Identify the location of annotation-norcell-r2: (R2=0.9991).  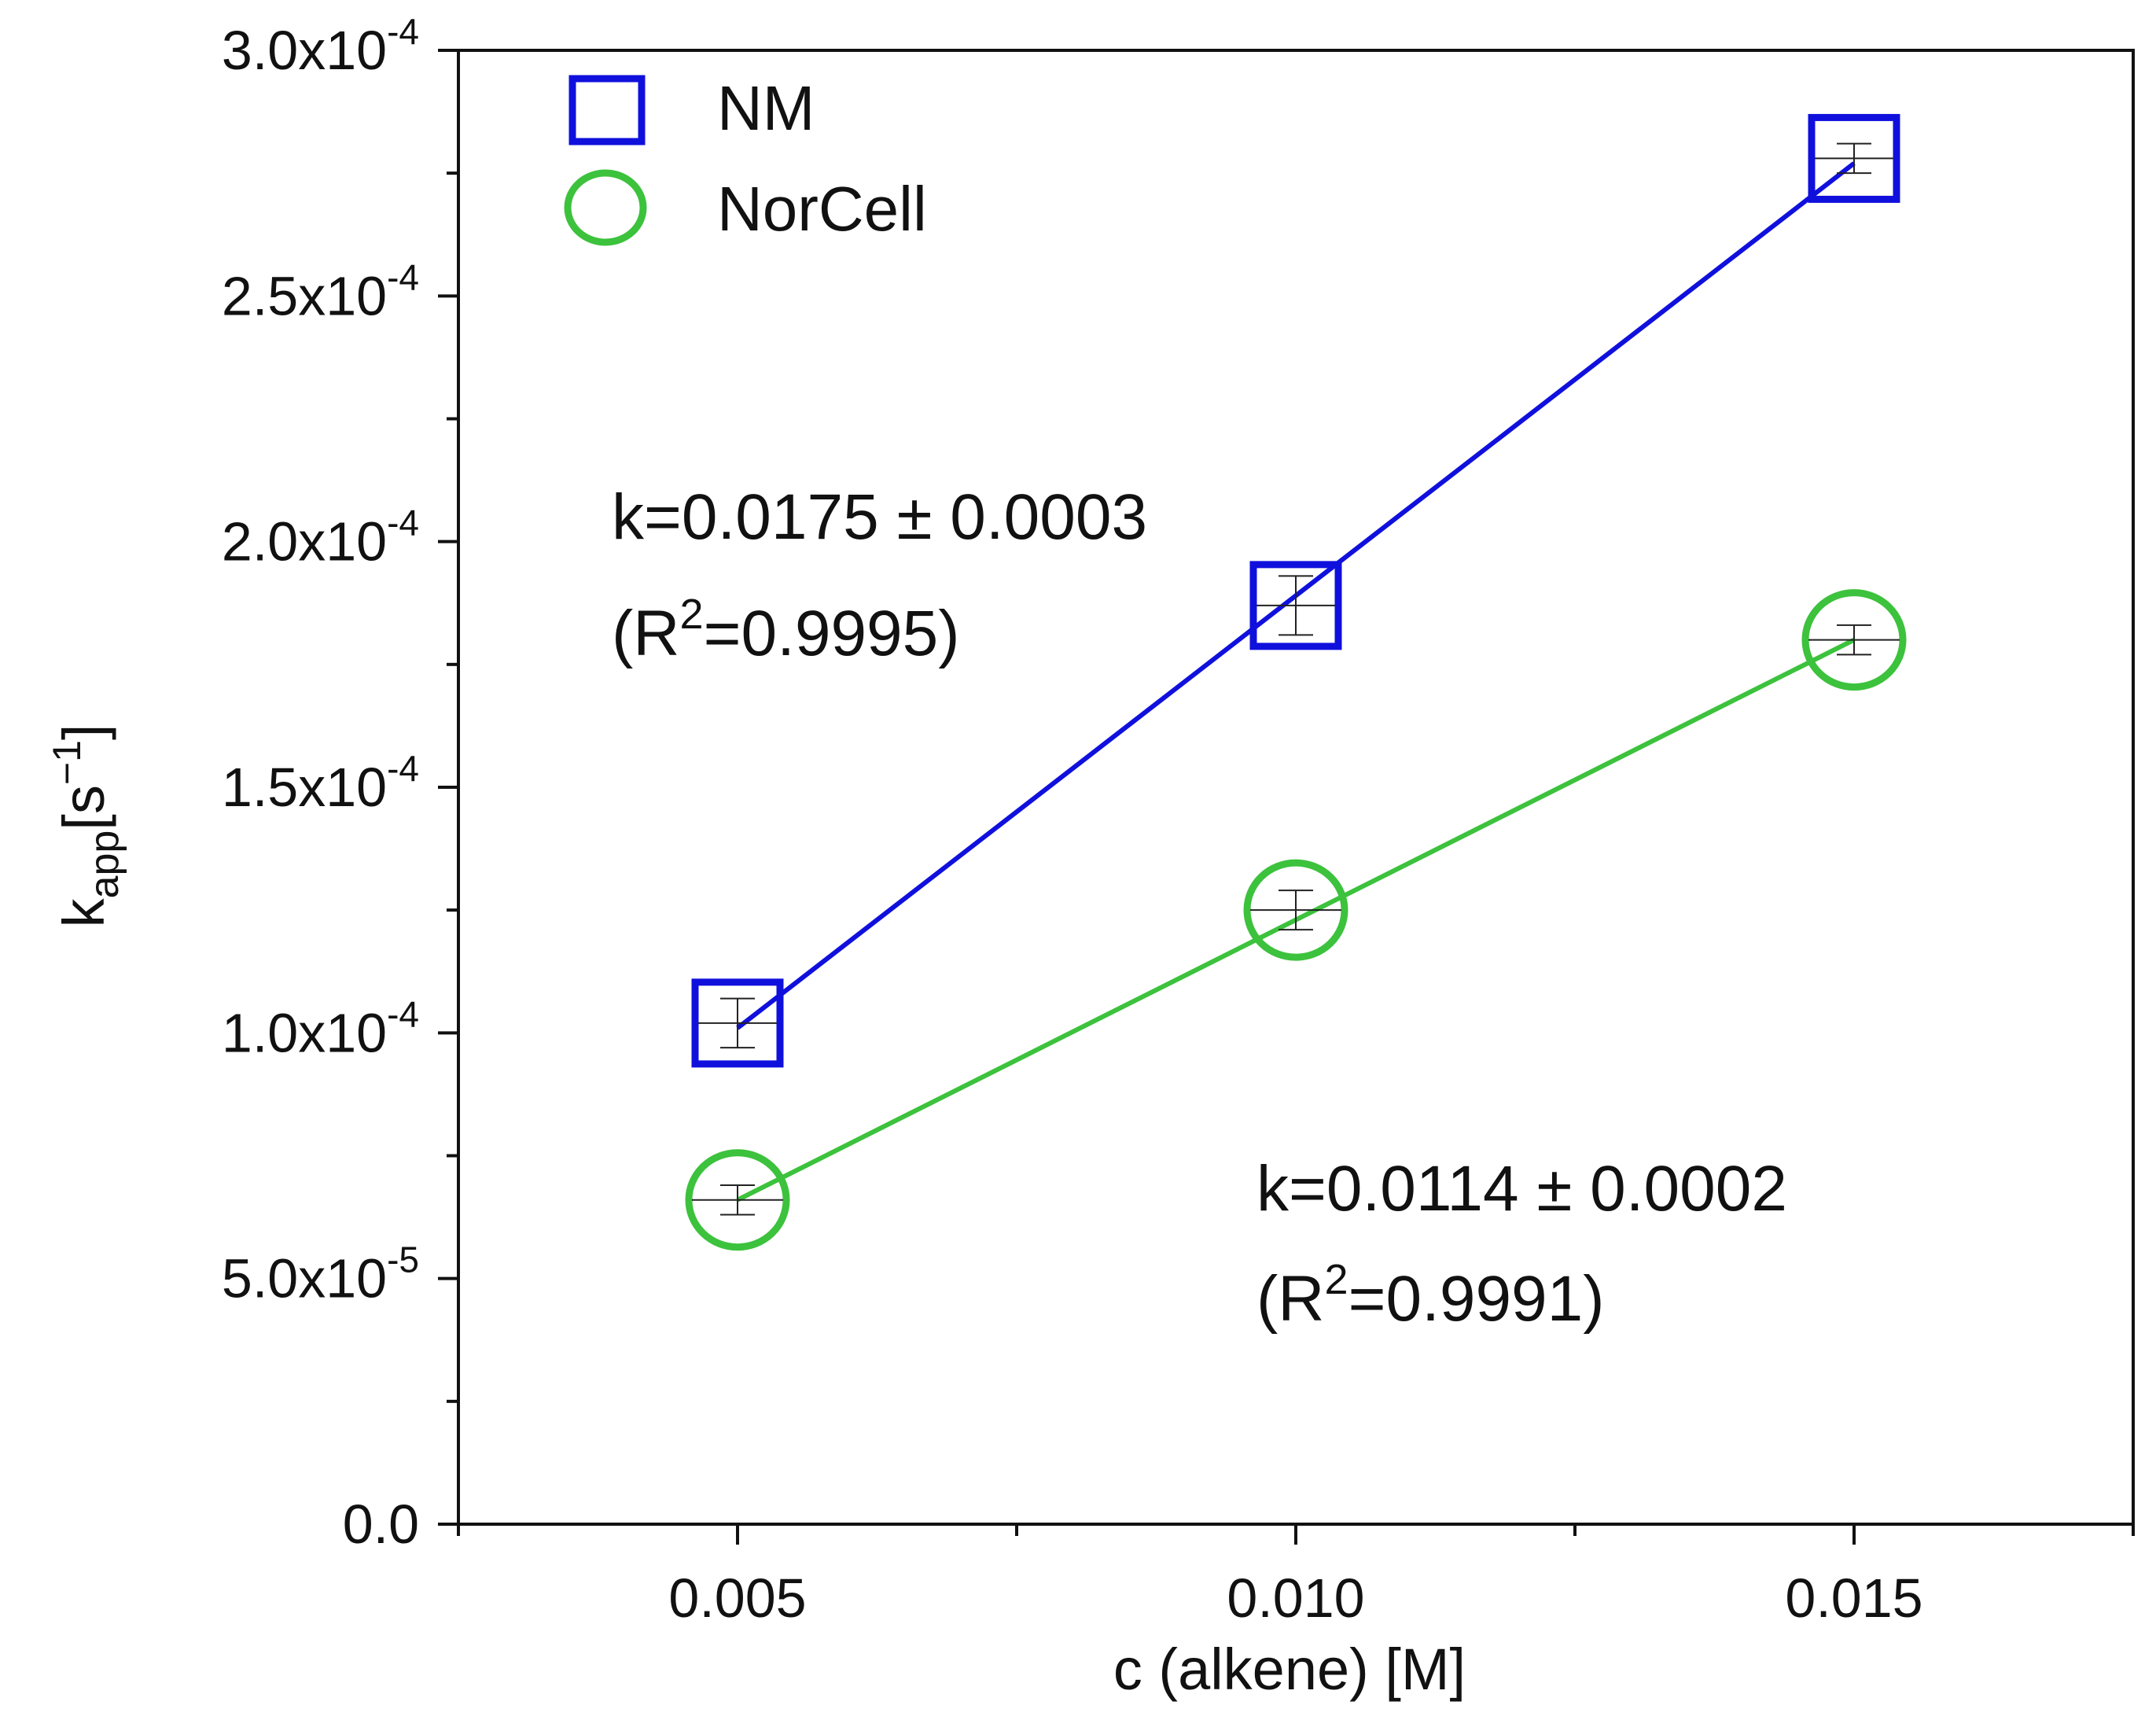
(1430, 1295).